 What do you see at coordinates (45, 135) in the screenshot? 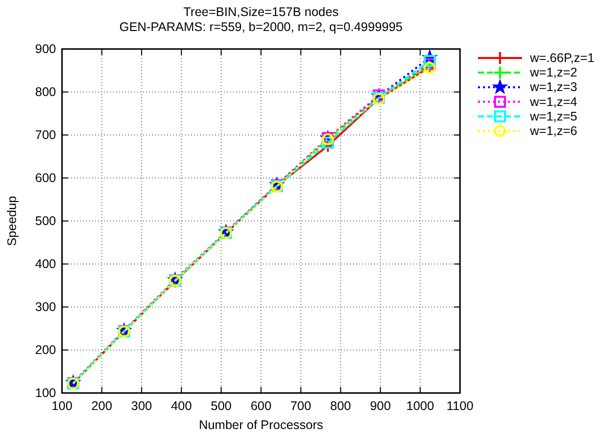
I see `y-tick-label: 700` at bounding box center [45, 135].